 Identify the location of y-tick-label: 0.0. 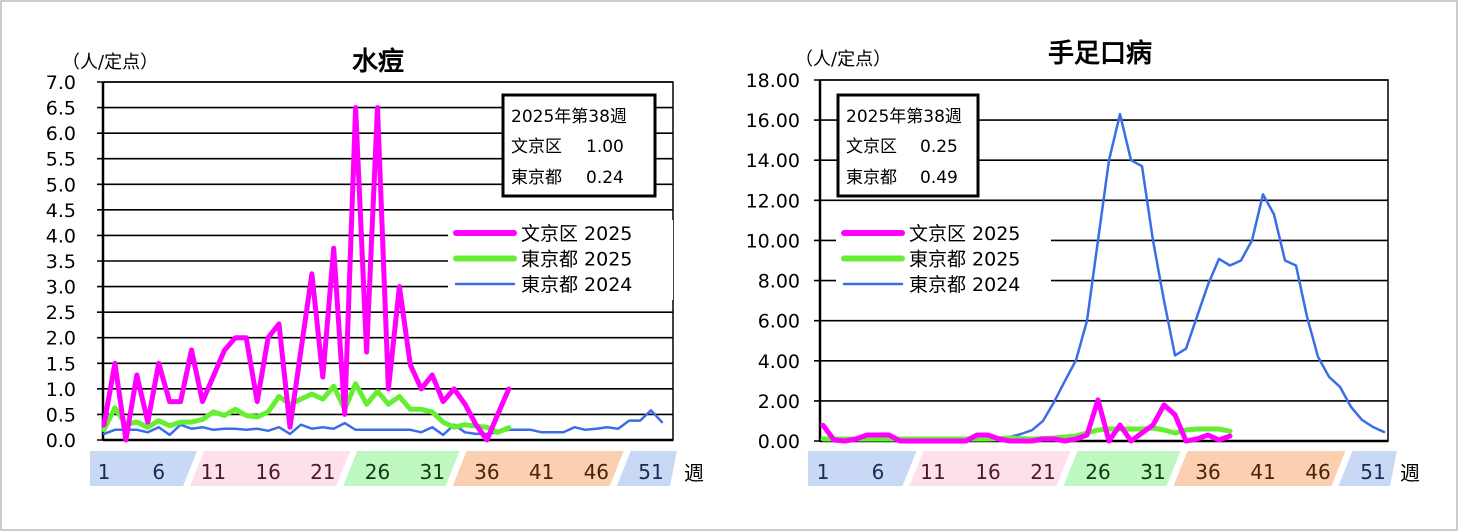
(61, 441).